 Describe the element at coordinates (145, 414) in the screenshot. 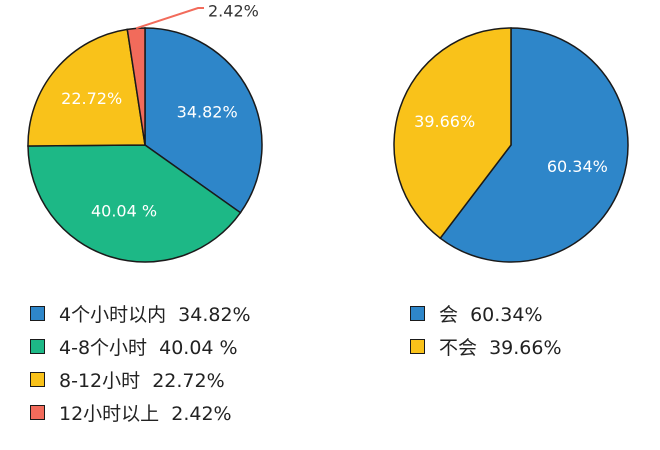

I see `legend-label: 12小时以上 2.42%` at that location.